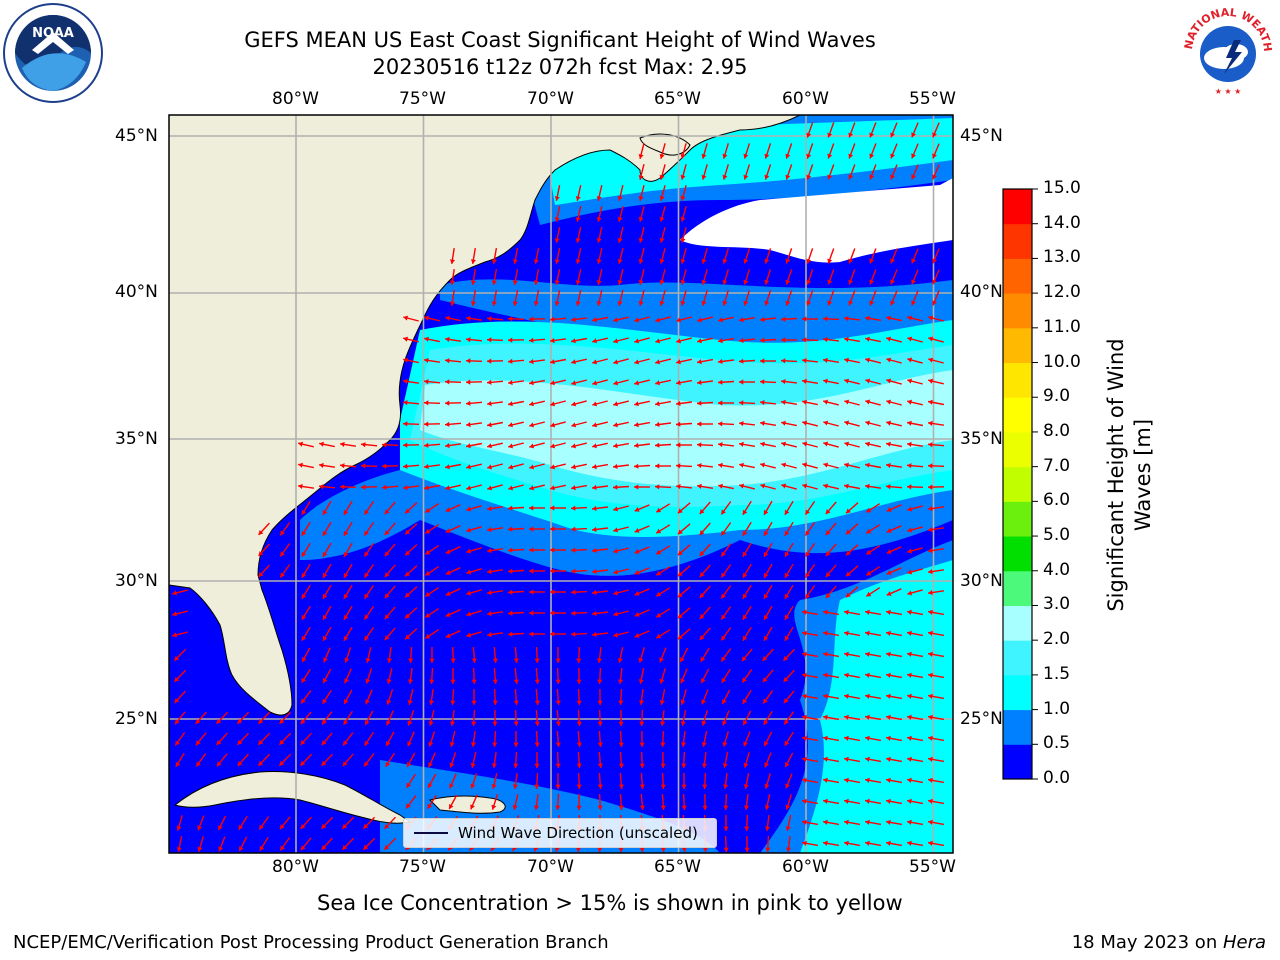 Image resolution: width=1280 pixels, height=960 pixels. I want to click on map-legend: Wind Wave Direction (unscaled), so click(560, 833).